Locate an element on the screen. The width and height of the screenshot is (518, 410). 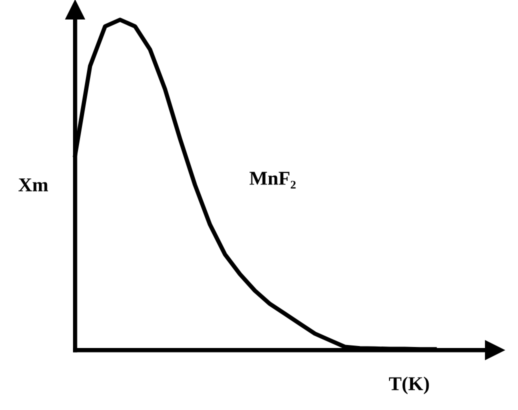
x-axis-title: T(K) is located at coordinates (409, 385).